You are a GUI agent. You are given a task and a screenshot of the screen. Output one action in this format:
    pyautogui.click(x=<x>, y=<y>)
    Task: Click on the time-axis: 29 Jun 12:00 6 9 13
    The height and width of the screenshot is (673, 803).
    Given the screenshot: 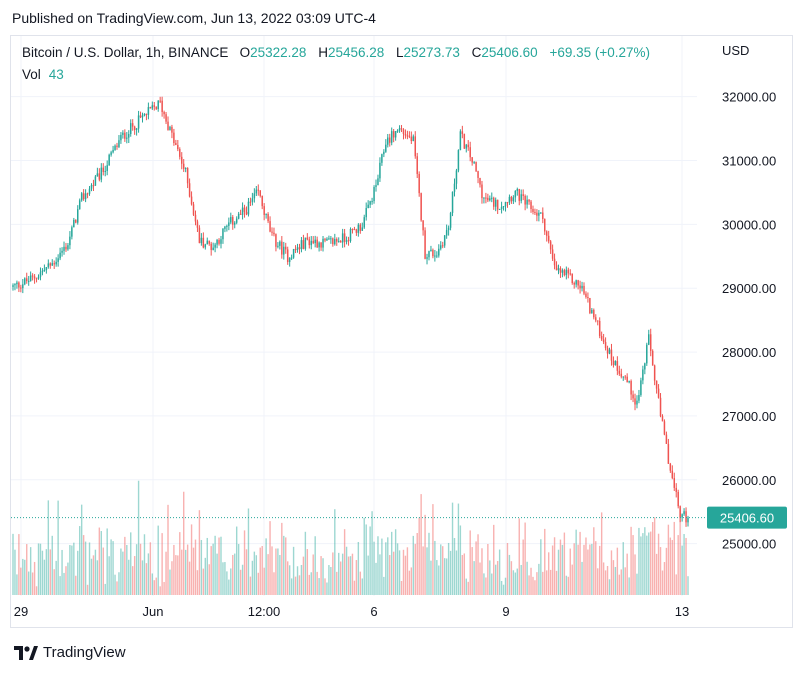 What is the action you would take?
    pyautogui.click(x=351, y=611)
    